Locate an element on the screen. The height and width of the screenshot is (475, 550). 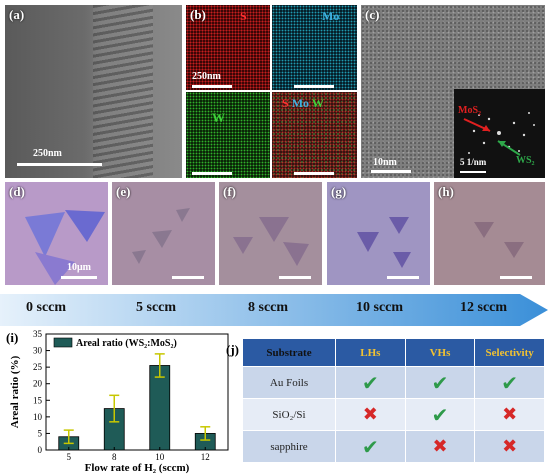
panel-b-mo-map: Mo is located at coordinates (314, 47).